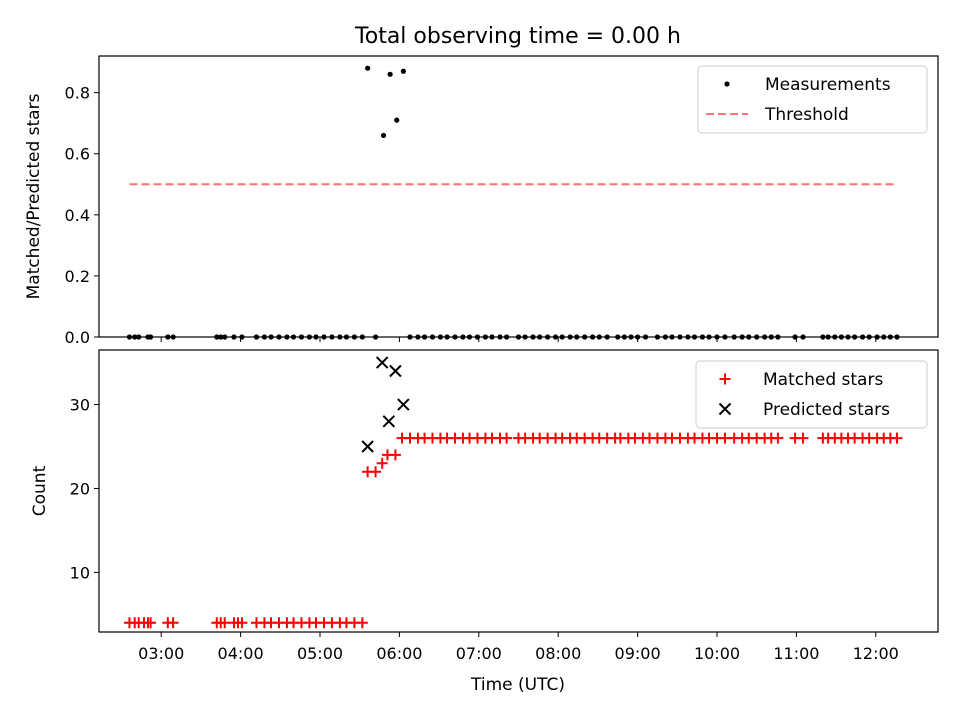 Image resolution: width=960 pixels, height=720 pixels. What do you see at coordinates (161, 653) in the screenshot?
I see `x-tick-label: 03:00` at bounding box center [161, 653].